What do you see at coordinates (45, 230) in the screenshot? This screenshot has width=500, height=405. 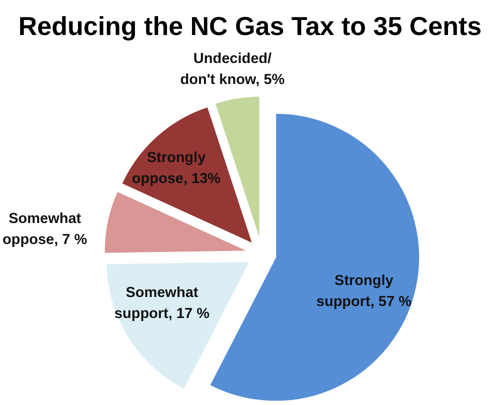 I see `slice-label: Somewhat oppose, 7 %` at bounding box center [45, 230].